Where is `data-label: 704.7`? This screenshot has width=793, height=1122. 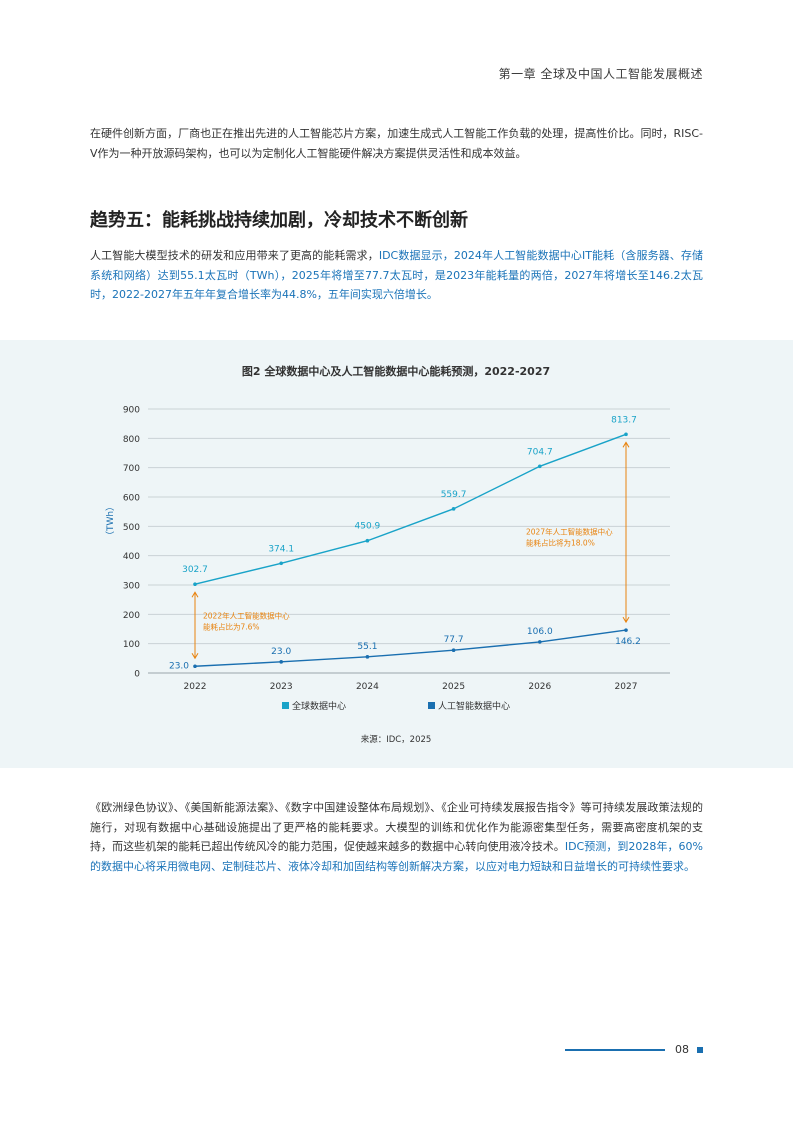
data-label: 704.7 is located at coordinates (540, 452).